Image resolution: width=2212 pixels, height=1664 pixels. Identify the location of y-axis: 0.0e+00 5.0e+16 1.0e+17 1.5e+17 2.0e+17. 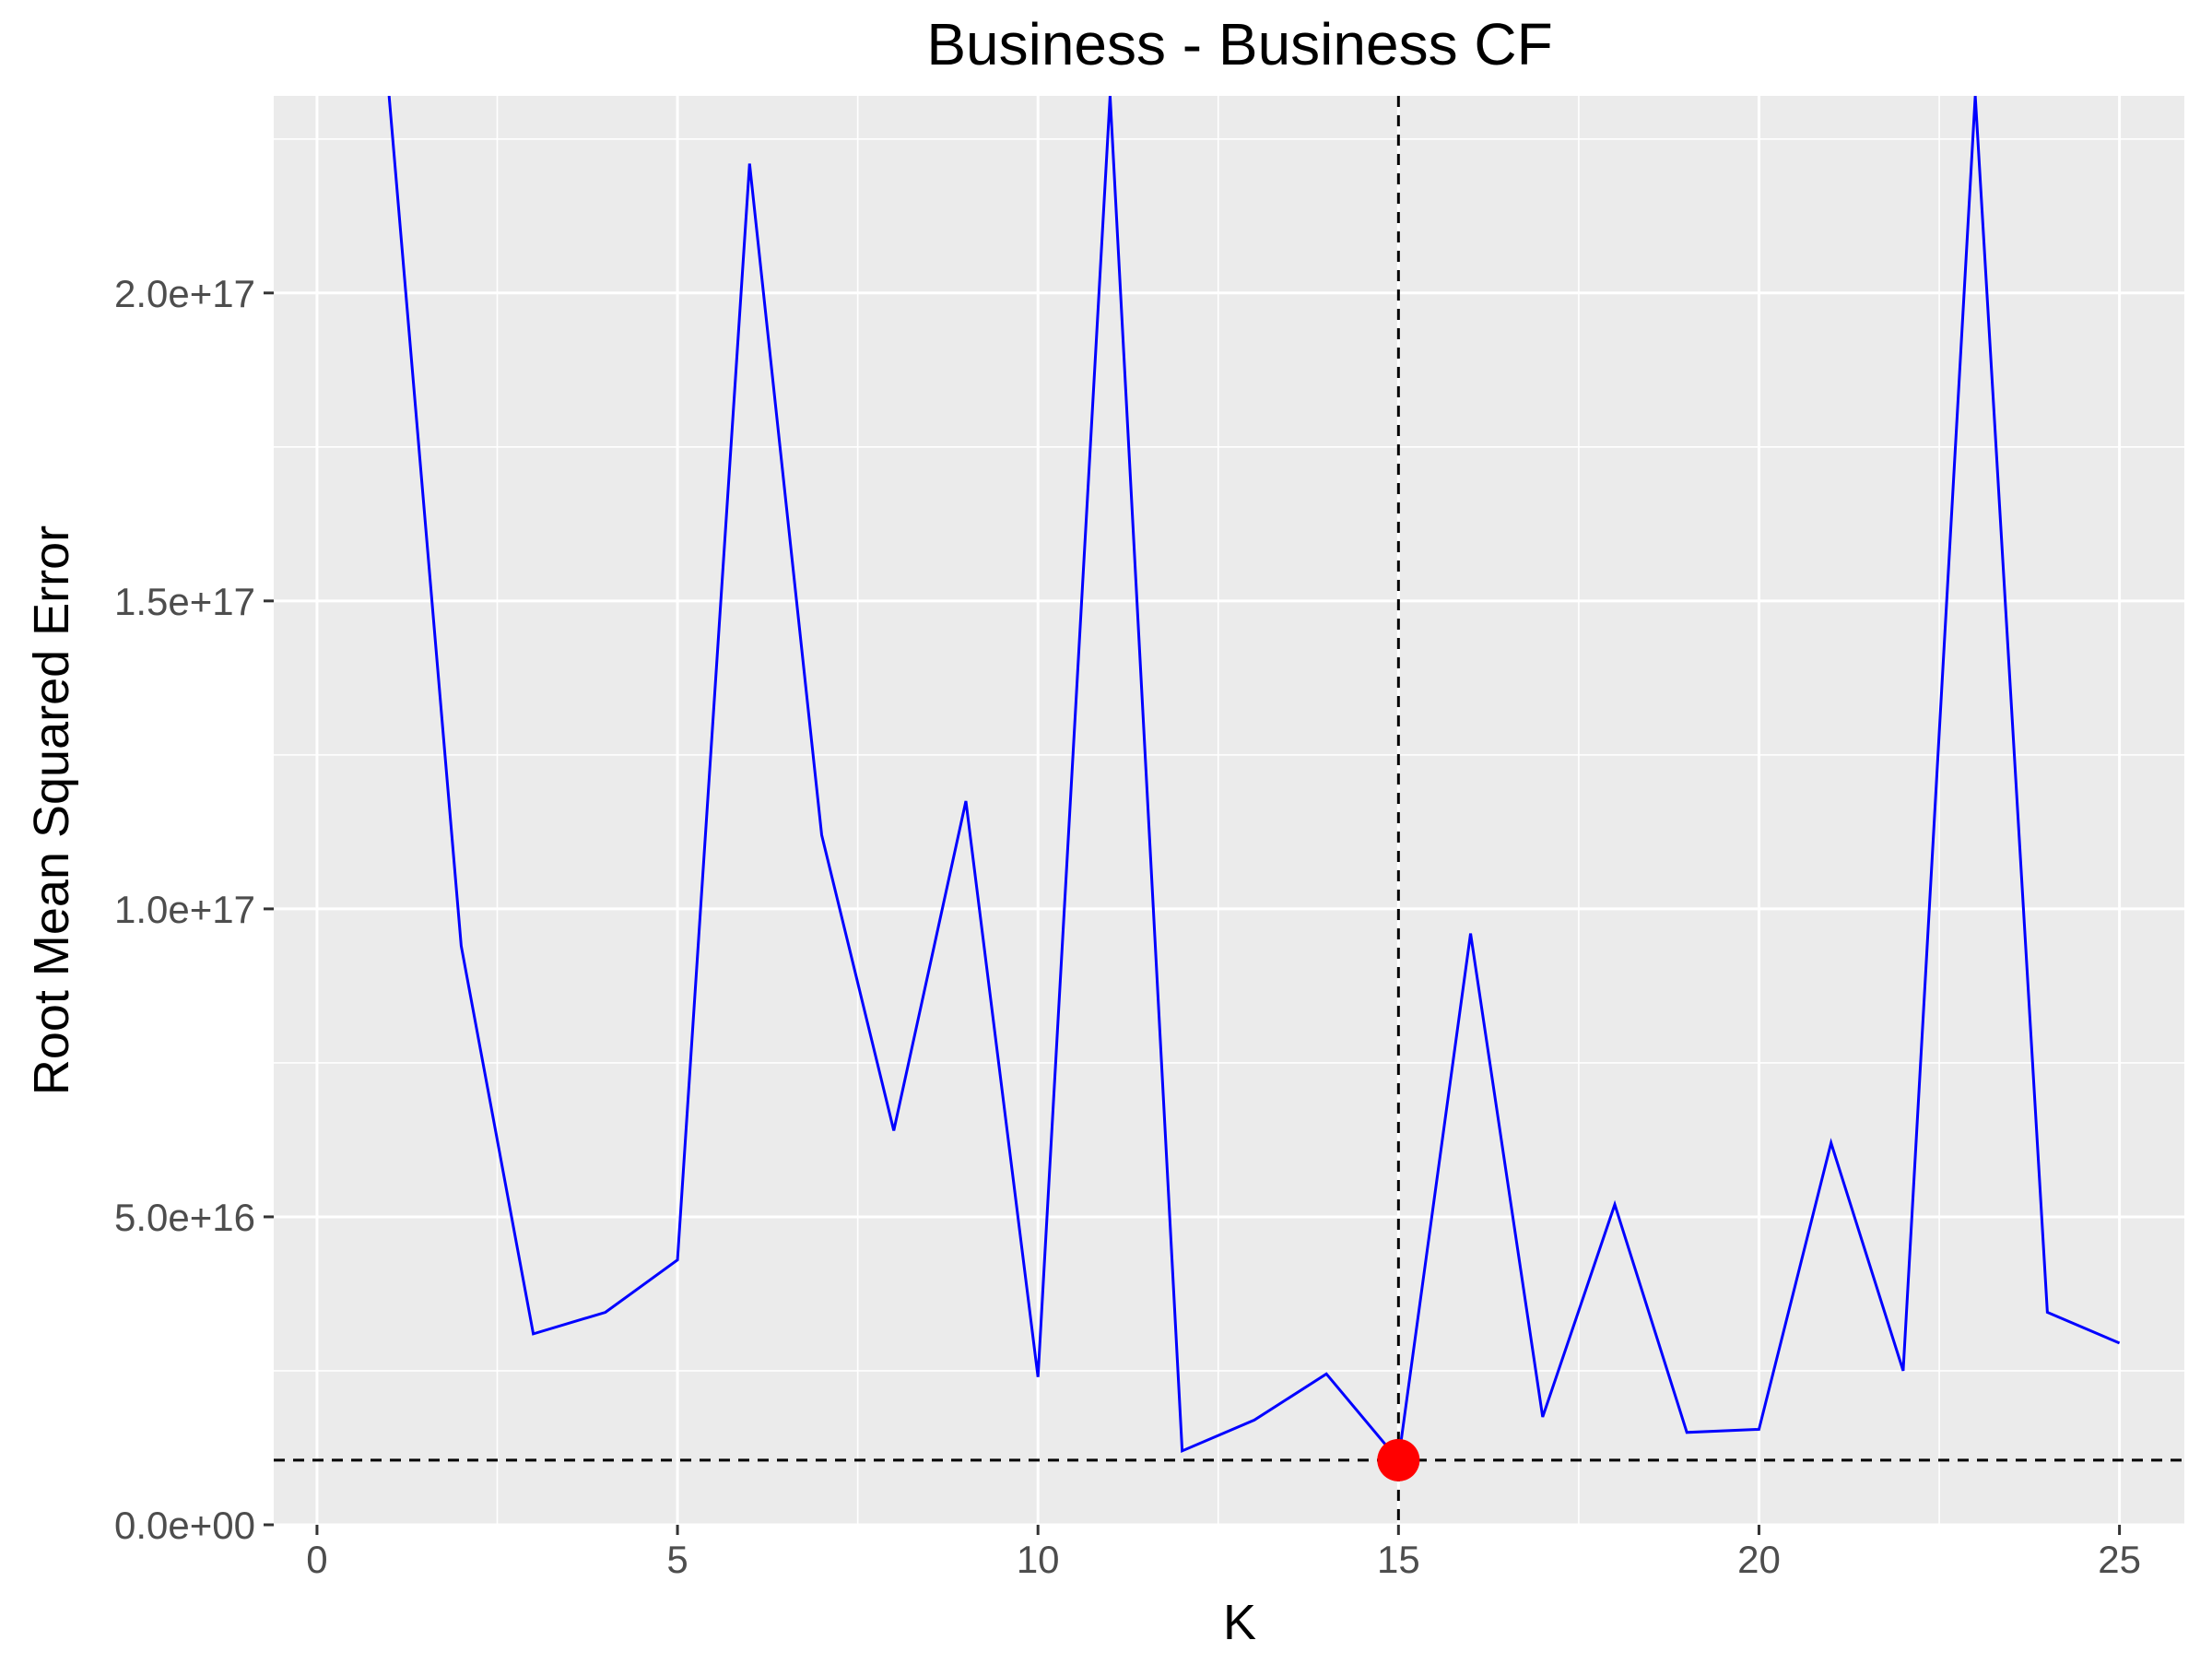
(194, 909).